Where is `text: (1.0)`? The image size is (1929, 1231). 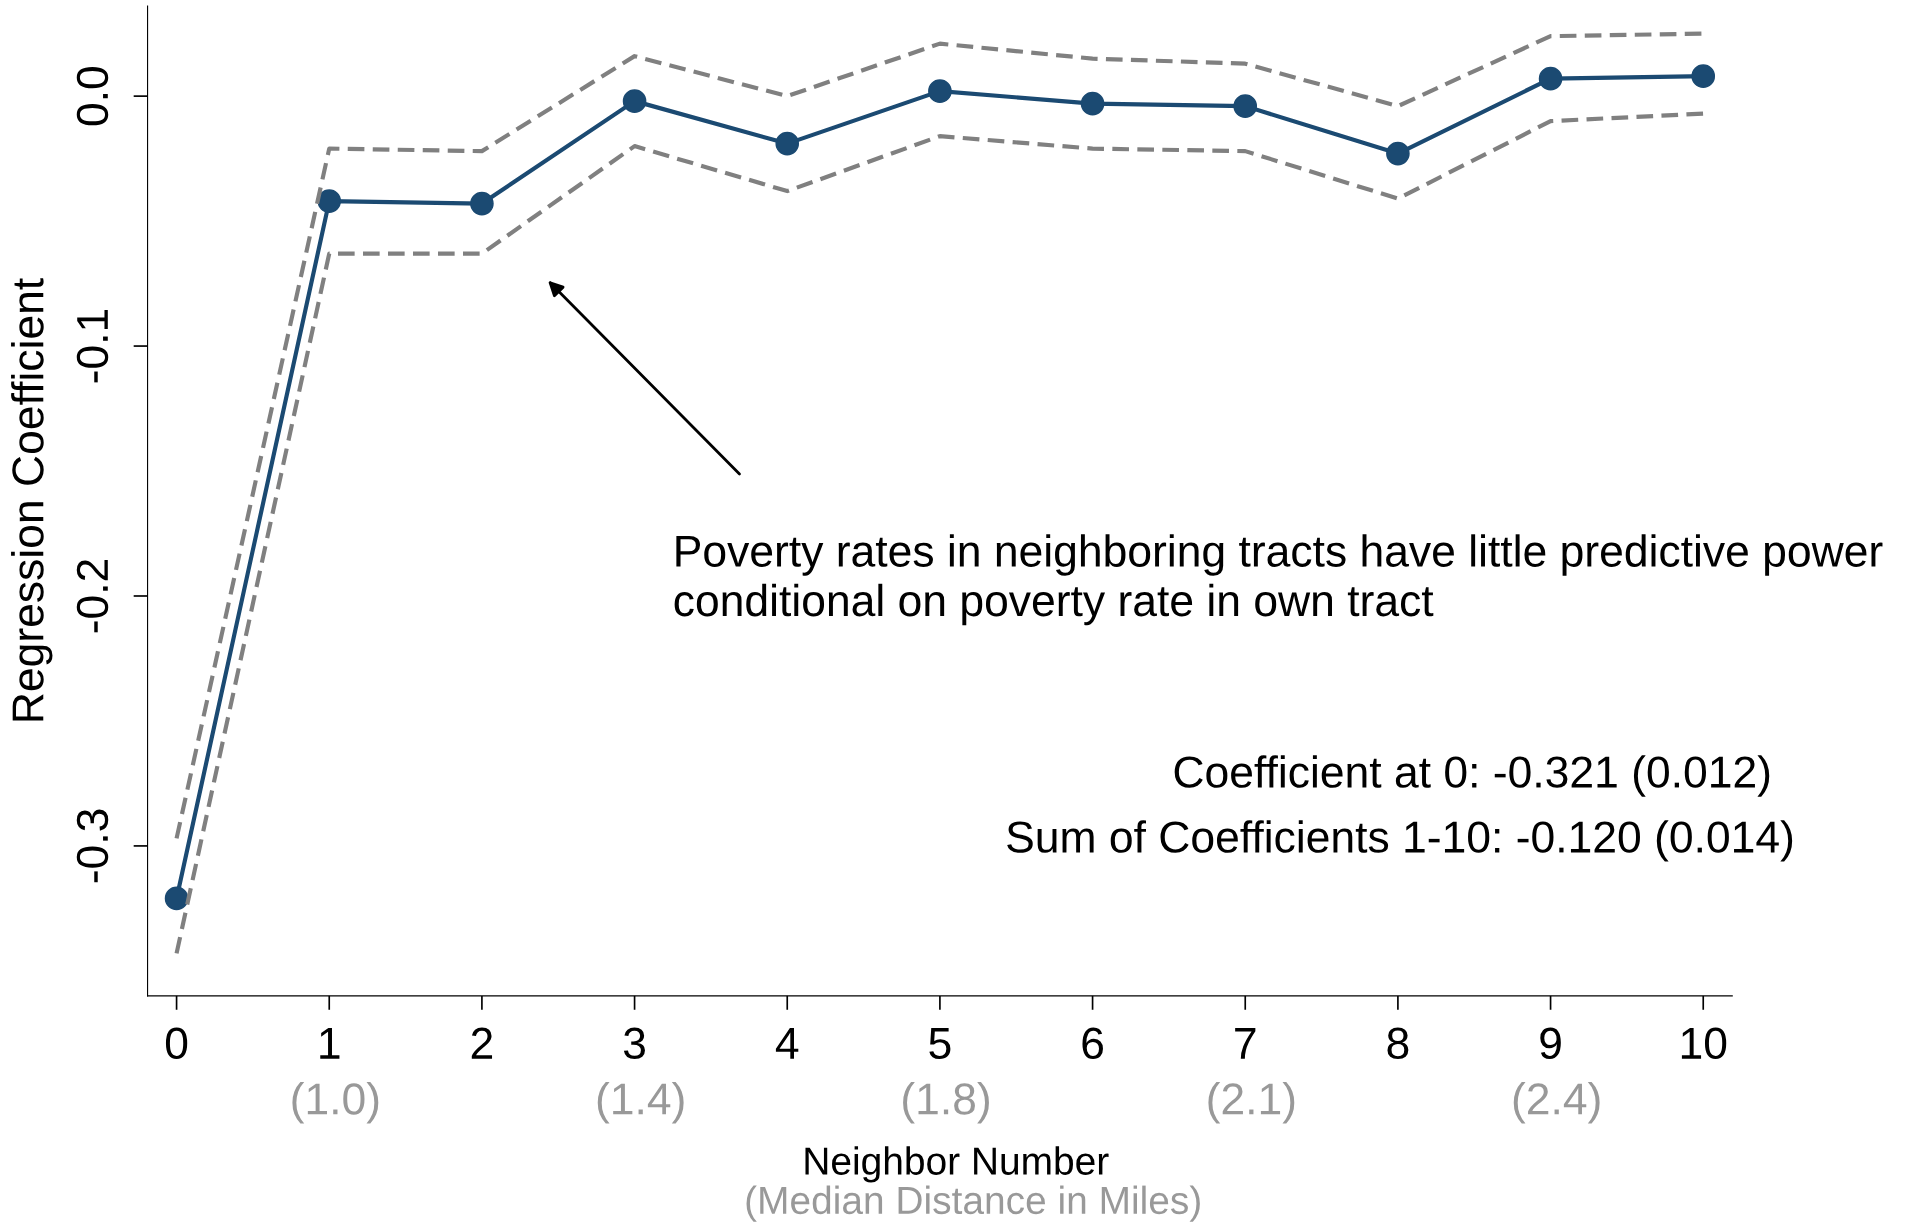
text: (1.0) is located at coordinates (335, 1103).